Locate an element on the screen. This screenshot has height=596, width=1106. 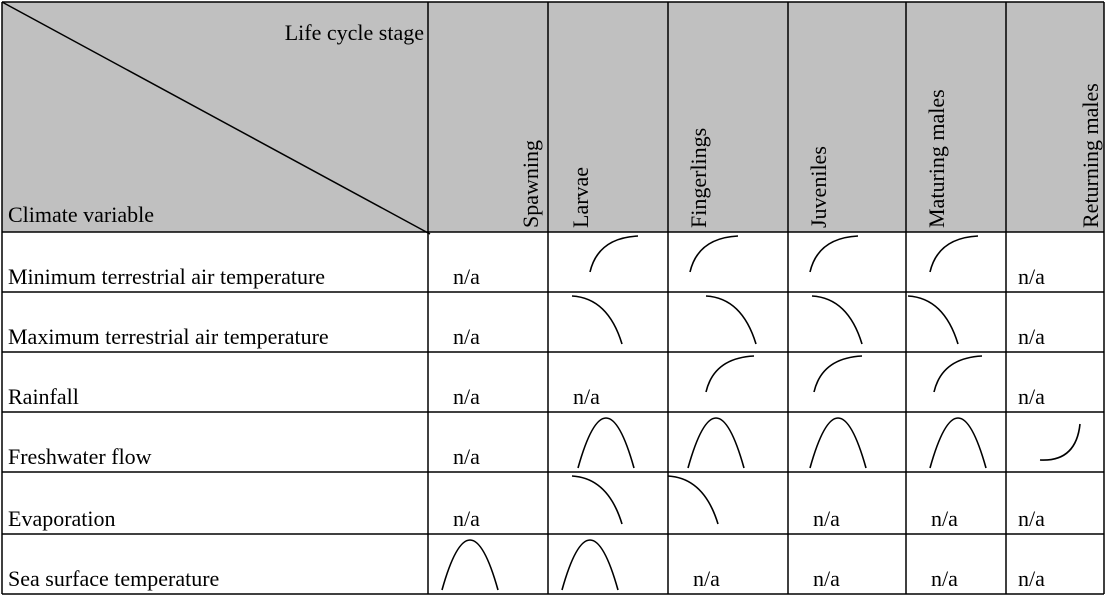
stage-label: Life cycle stage is located at coordinates (354, 32).